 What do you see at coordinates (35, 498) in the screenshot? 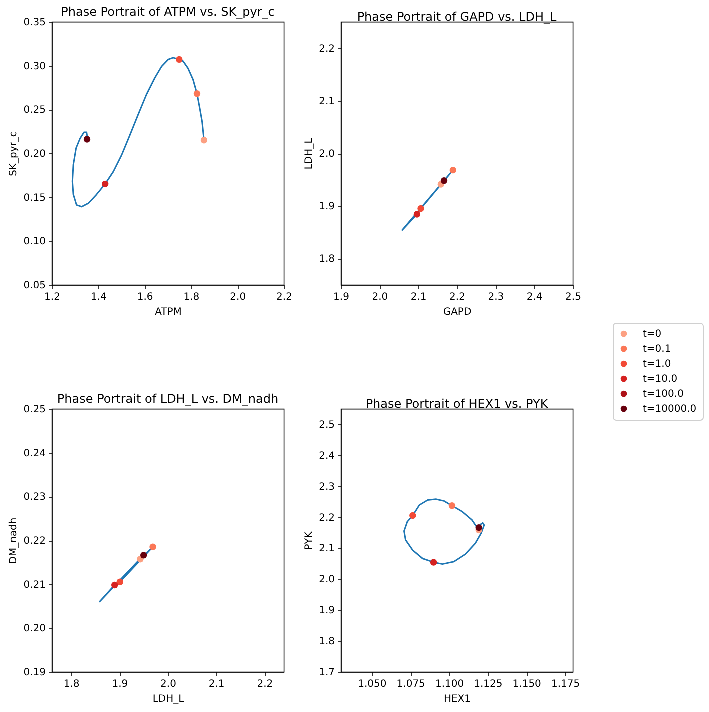
I see `y-tick-label: 0.23` at bounding box center [35, 498].